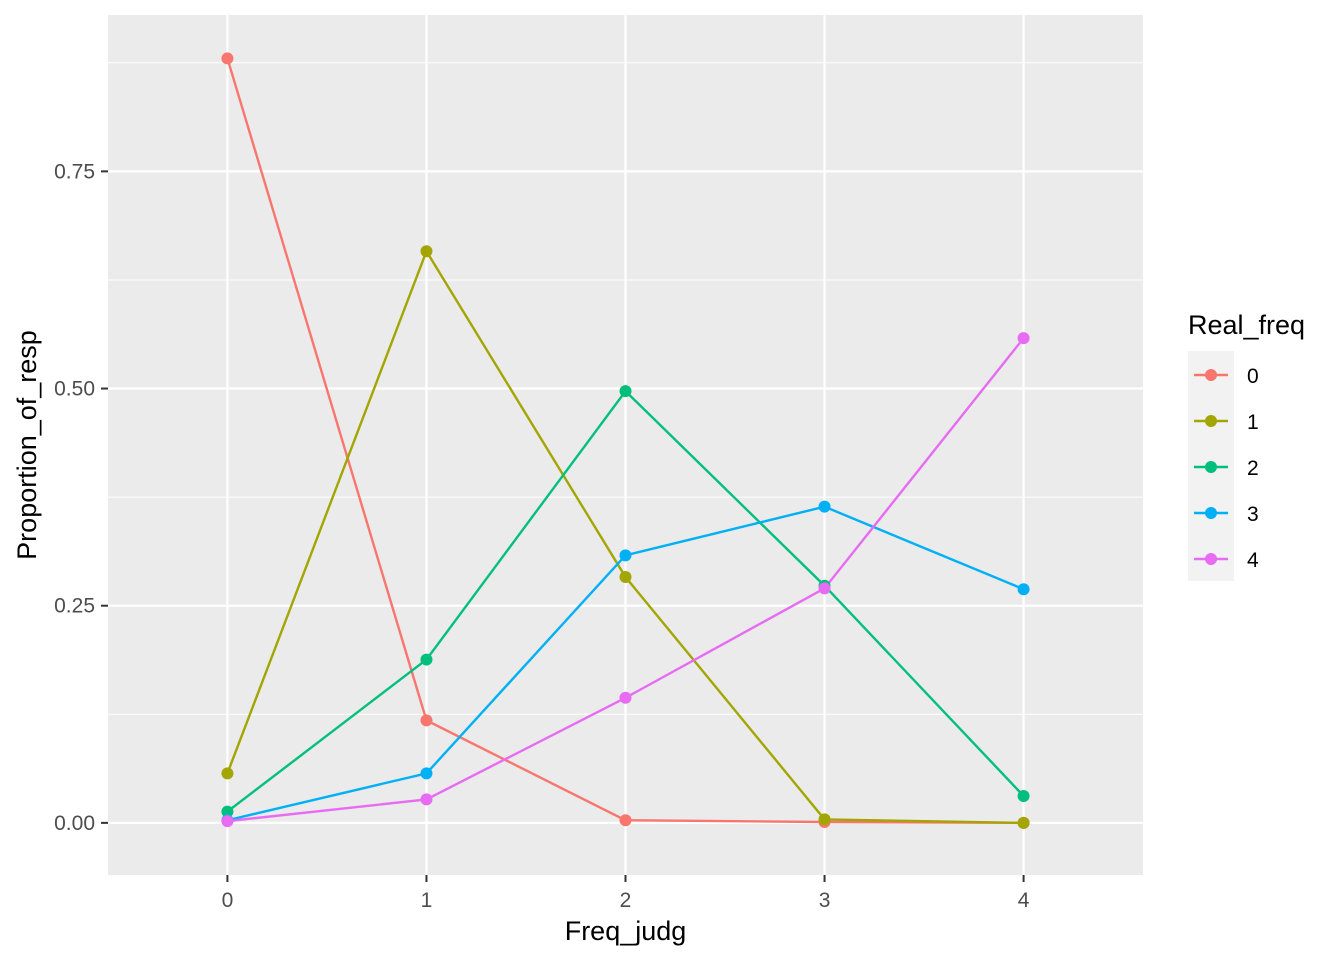 This screenshot has width=1344, height=965. What do you see at coordinates (228, 900) in the screenshot?
I see `x-tick-label: 0` at bounding box center [228, 900].